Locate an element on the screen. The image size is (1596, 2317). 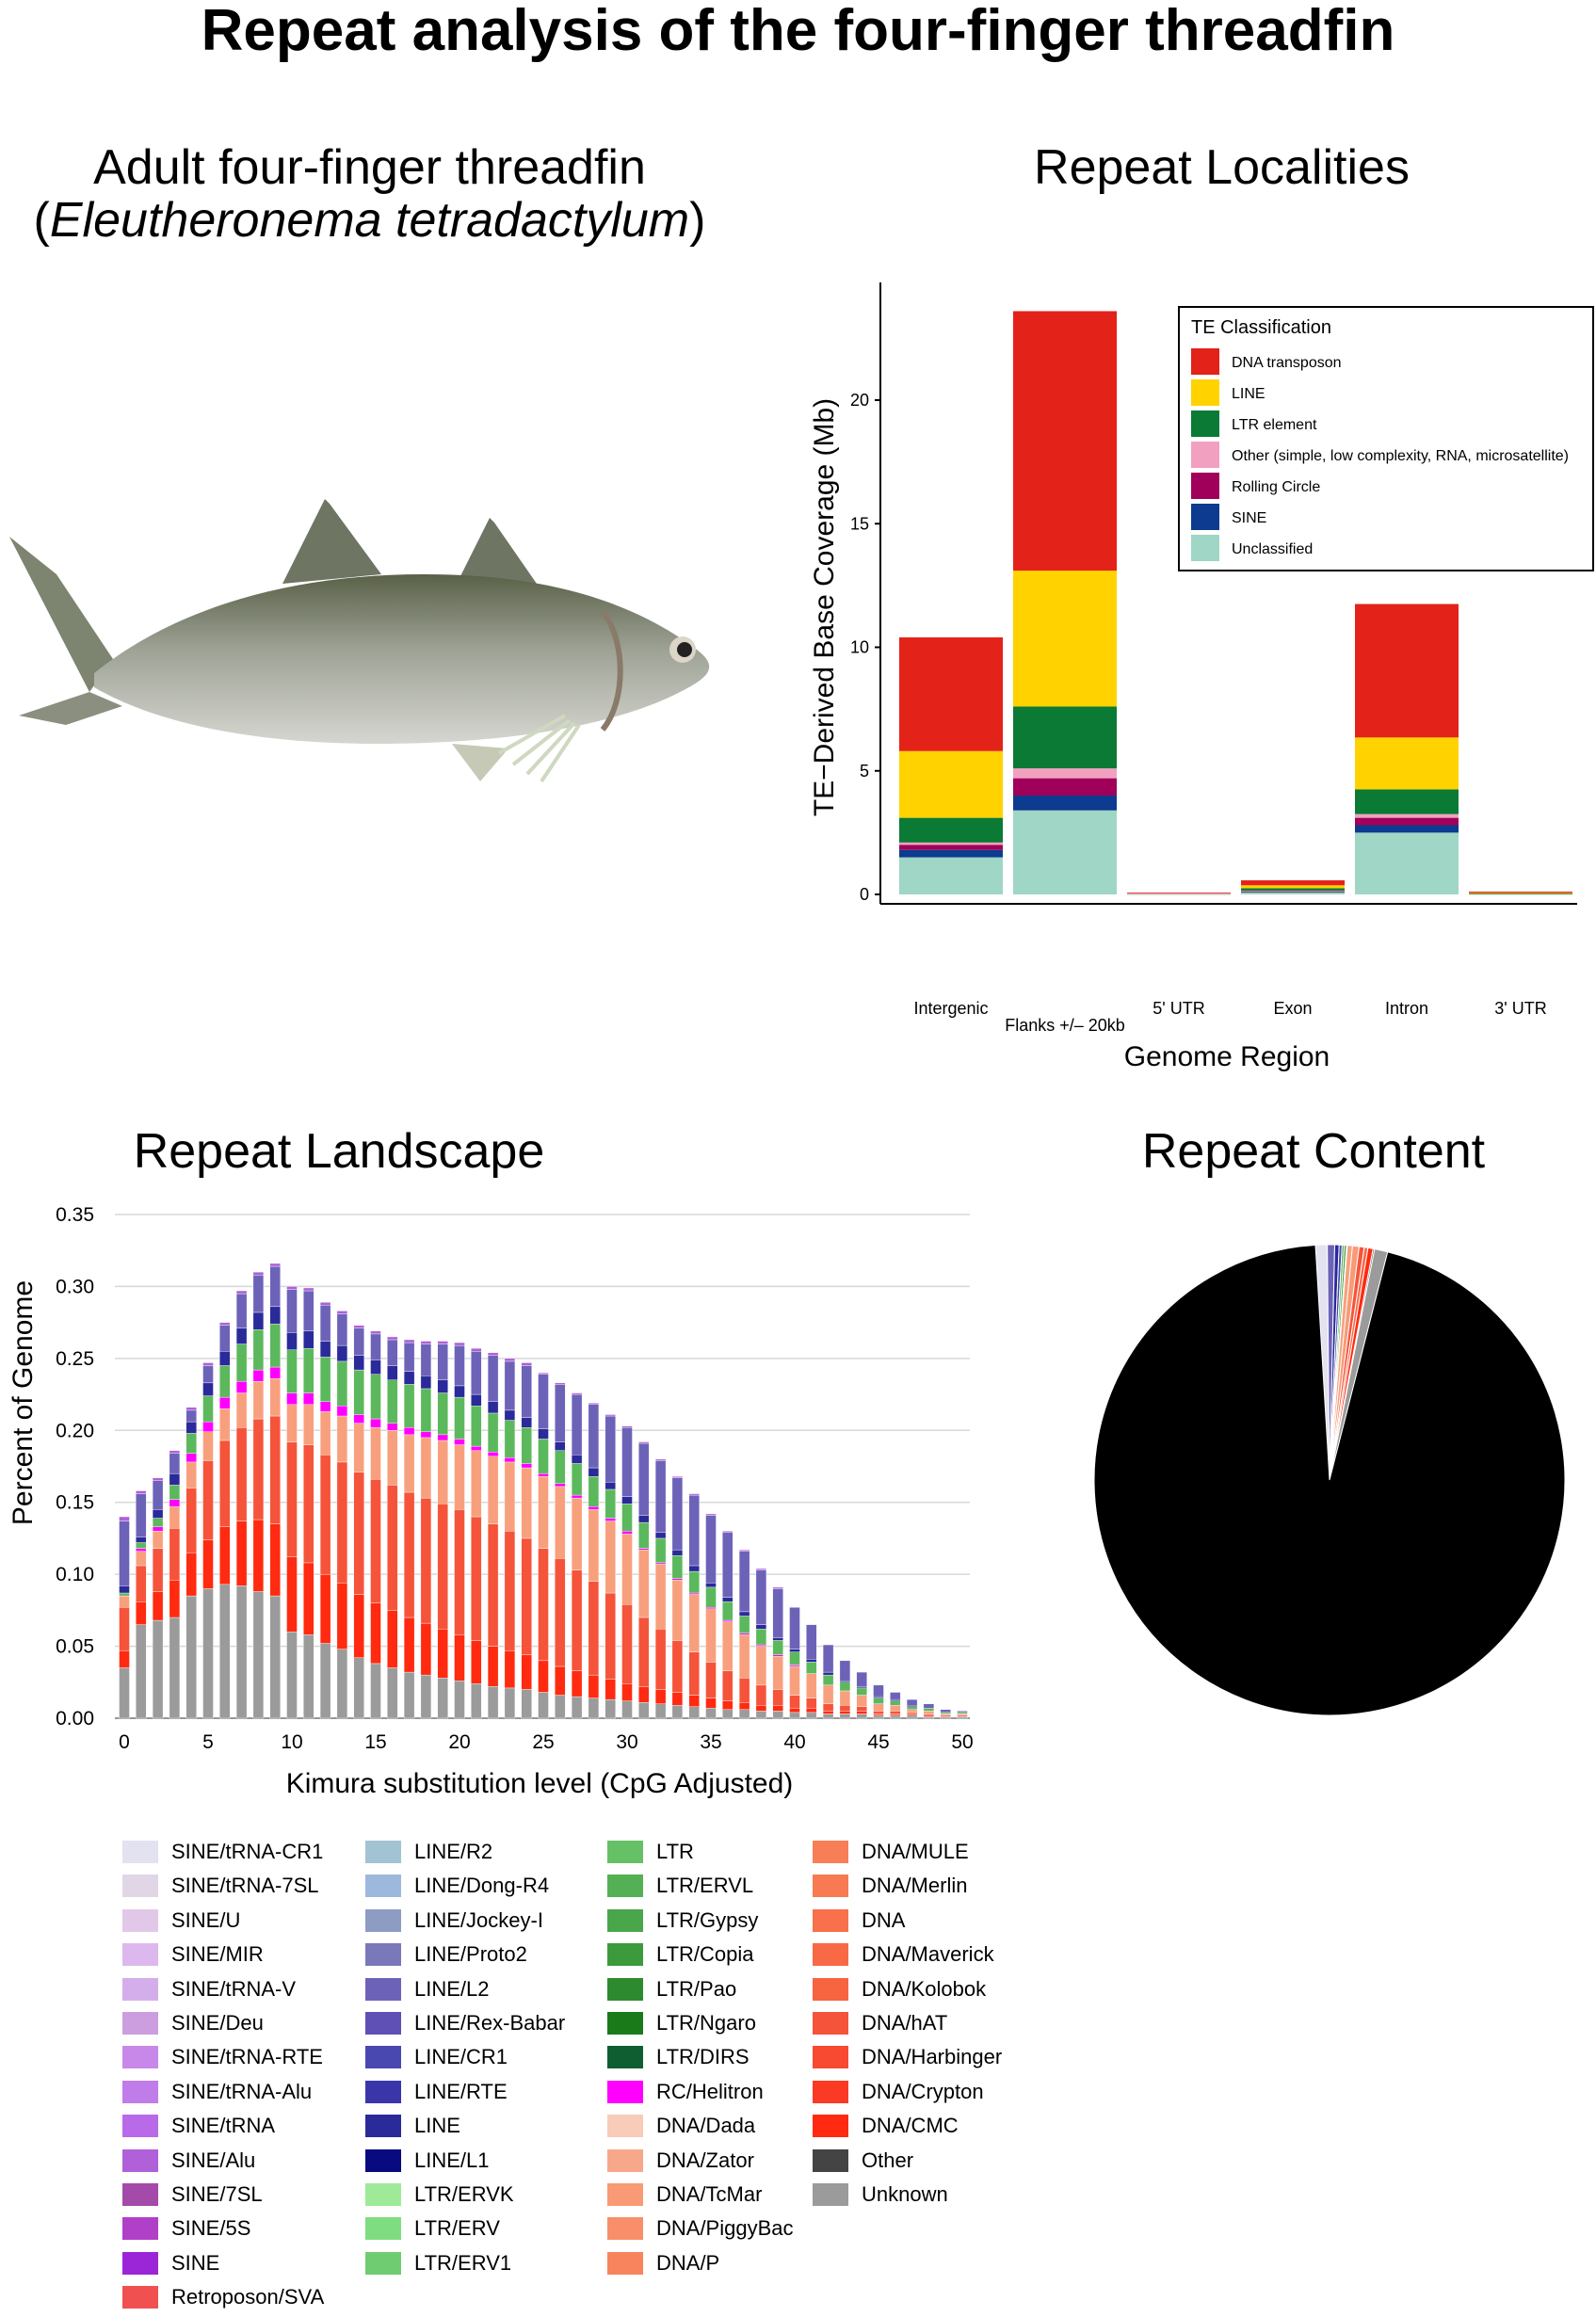
landscape-x-tick-label: 5 is located at coordinates (208, 1742).